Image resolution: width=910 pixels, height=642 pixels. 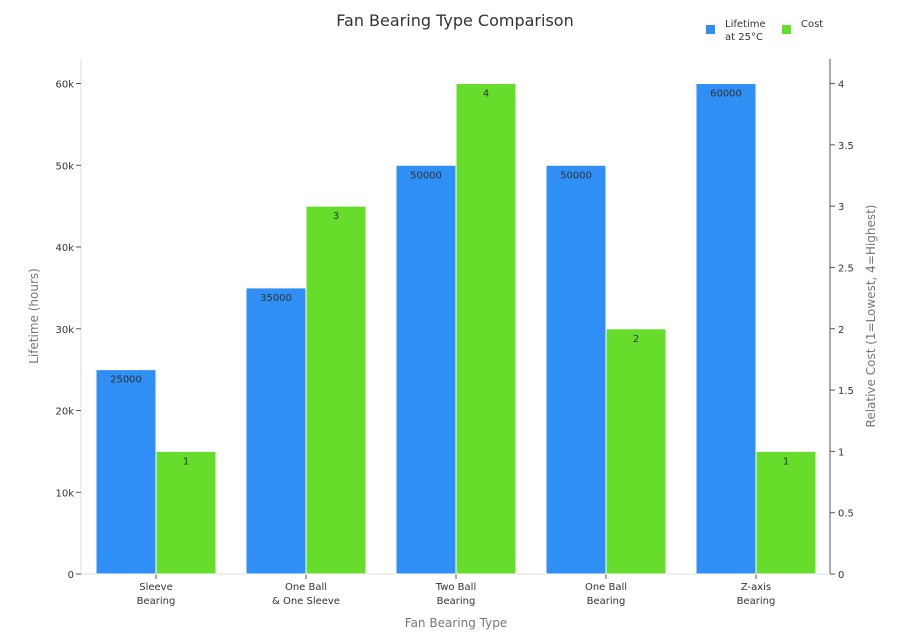 I want to click on y-tick-label-left: 30k, so click(x=64, y=330).